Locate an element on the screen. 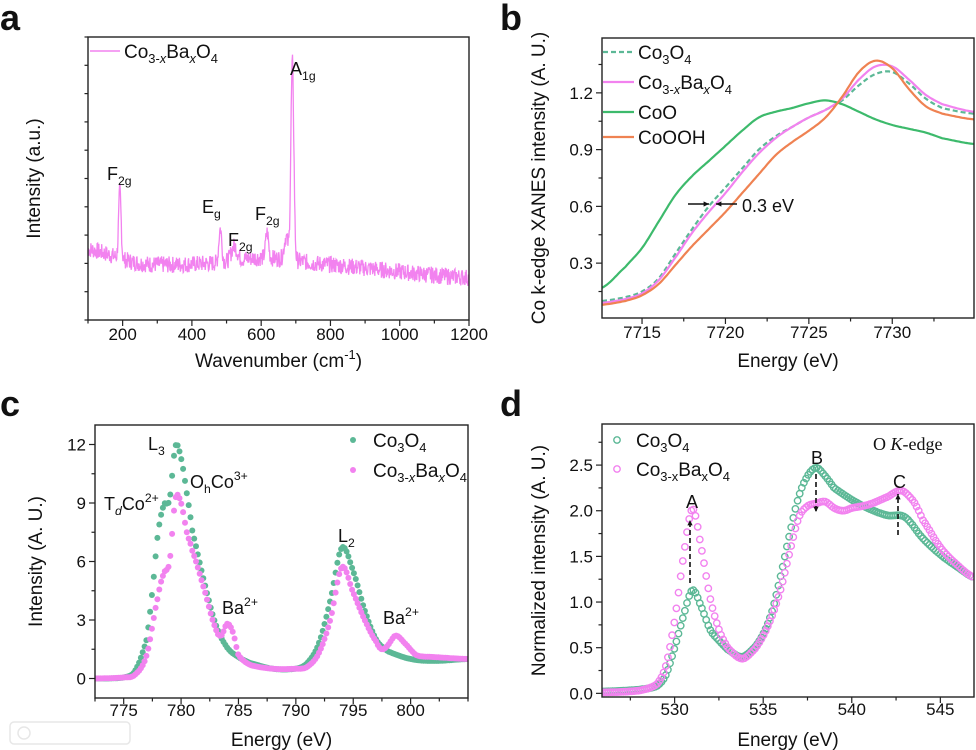  y-axis-label-part: Intensity (a.u.) is located at coordinates (34, 178).